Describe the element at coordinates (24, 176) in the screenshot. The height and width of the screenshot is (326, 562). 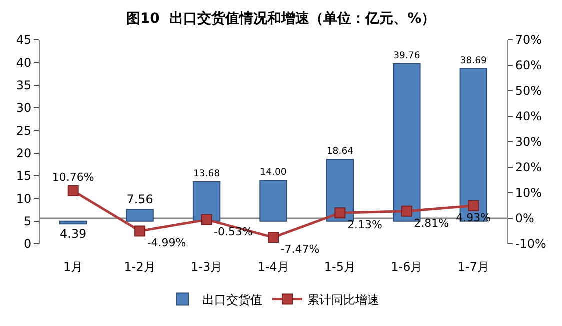
I see `y-tick-label: 15` at that location.